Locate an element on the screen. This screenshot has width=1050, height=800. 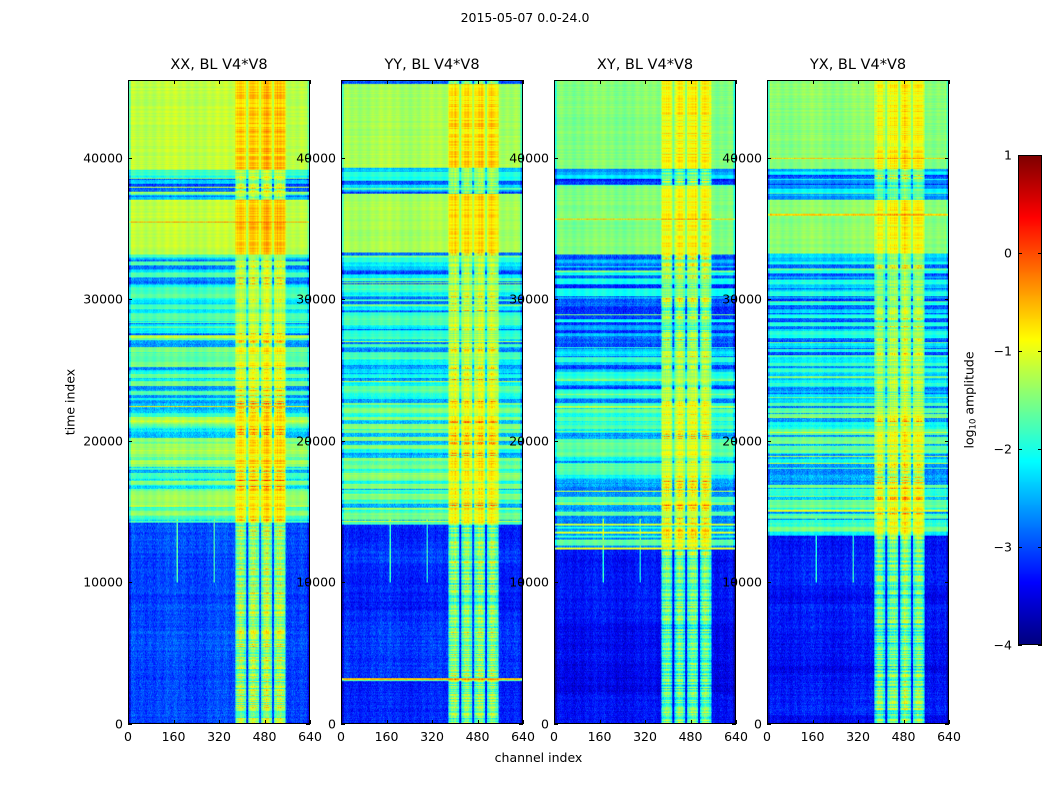
colorbar: 1 0 −1 −2 −3 −4 is located at coordinates (1018, 400).